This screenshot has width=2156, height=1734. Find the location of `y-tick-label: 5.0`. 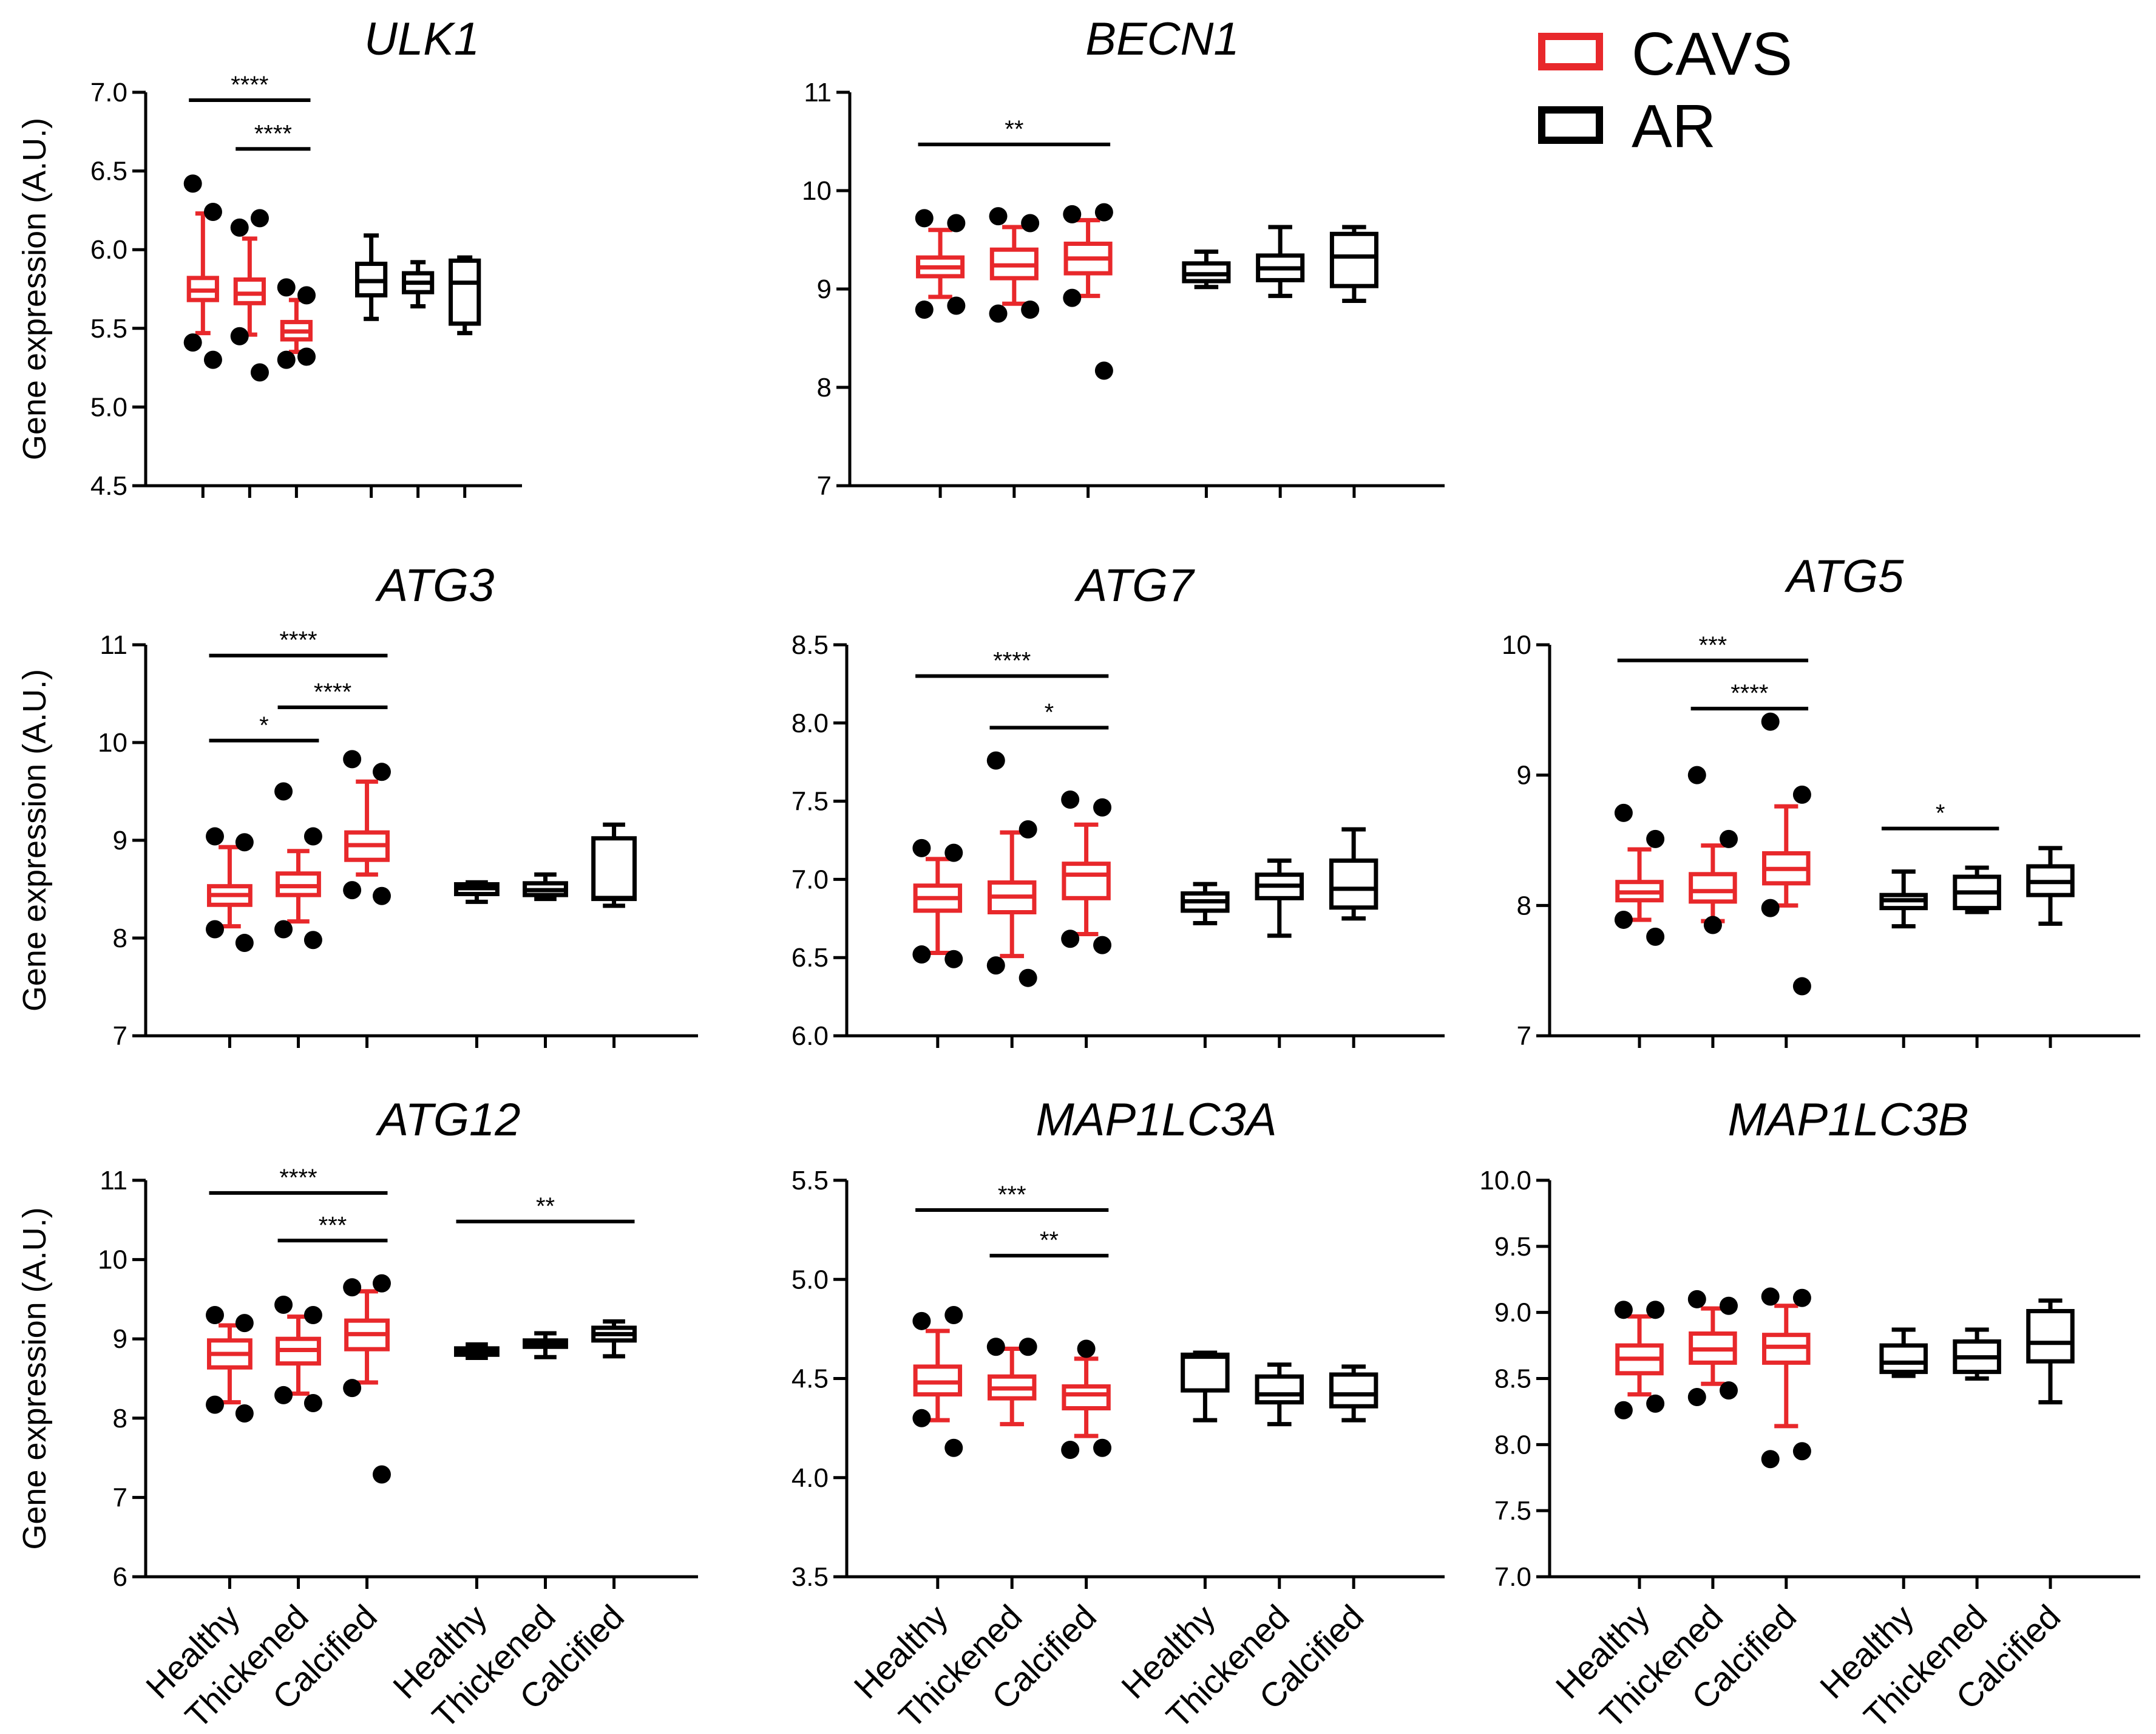

y-tick-label: 5.0 is located at coordinates (108, 407).